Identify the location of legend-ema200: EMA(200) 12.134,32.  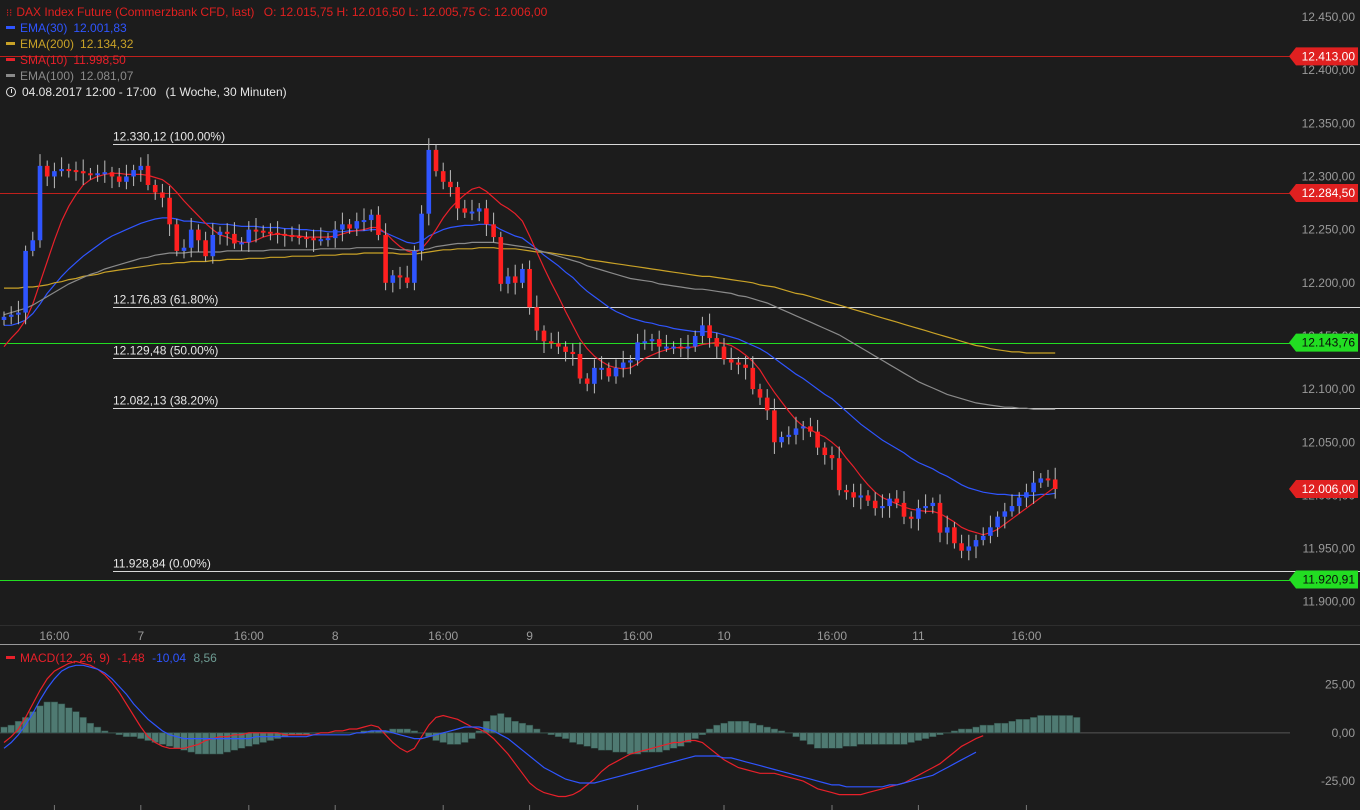
(69, 44).